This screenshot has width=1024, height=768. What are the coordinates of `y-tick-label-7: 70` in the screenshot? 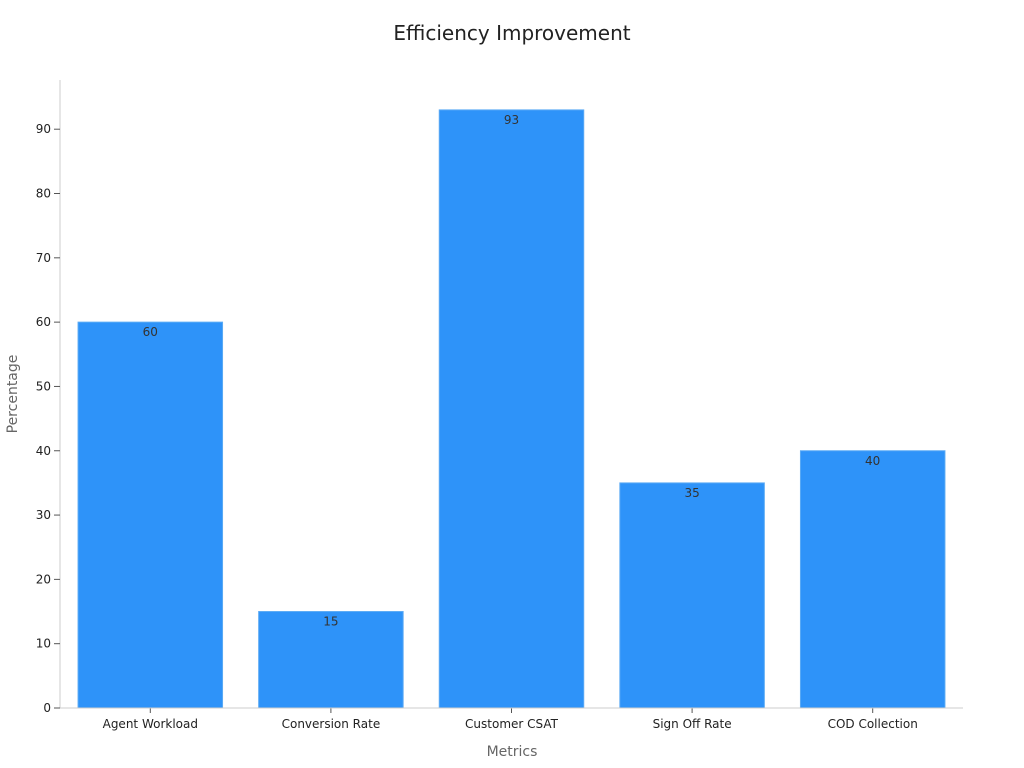 It's located at (43, 258).